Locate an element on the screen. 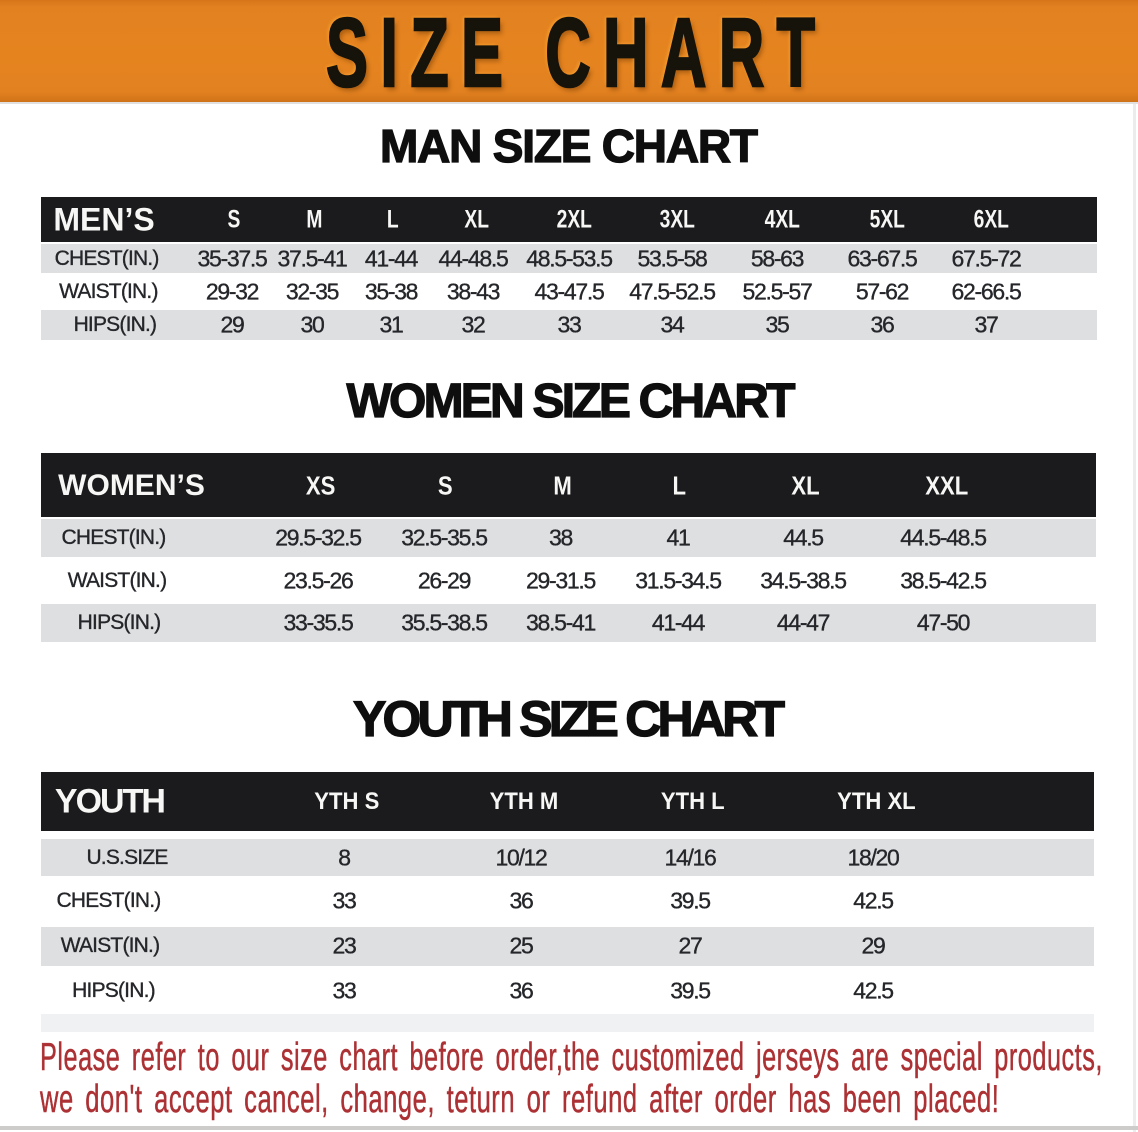  svg-text: MAN SIZE CHART is located at coordinates (569, 146).